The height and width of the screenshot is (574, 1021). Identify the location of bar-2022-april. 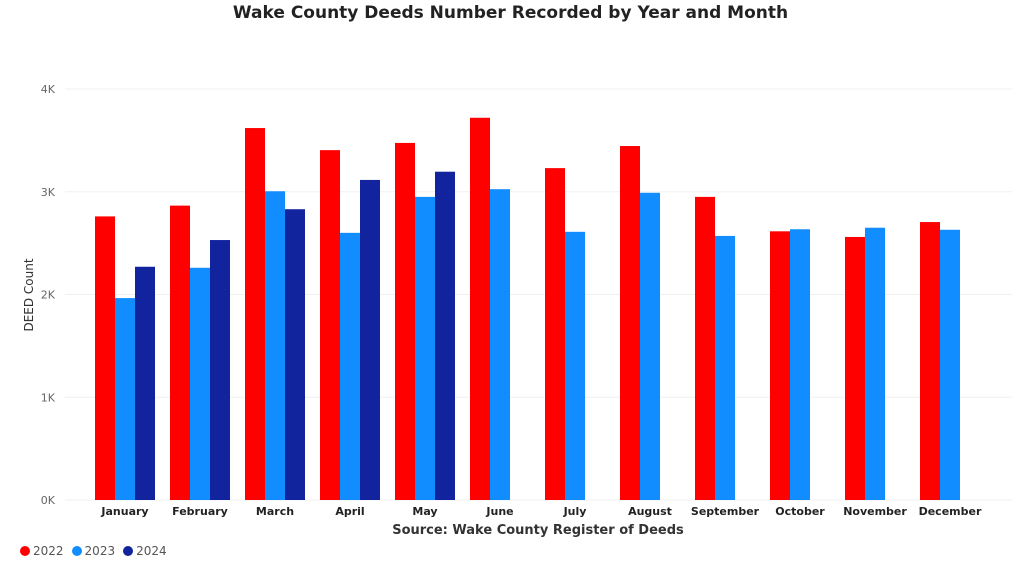
(330, 325).